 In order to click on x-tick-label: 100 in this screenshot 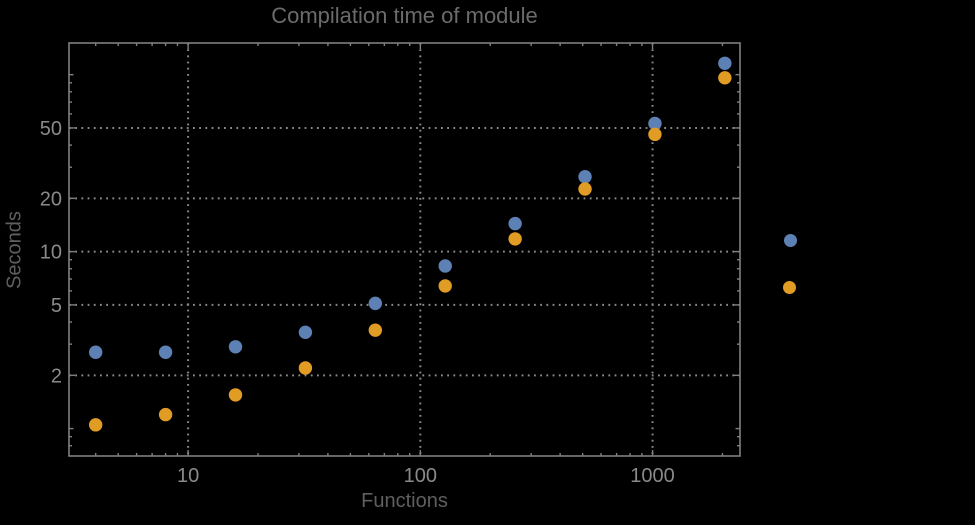, I will do `click(420, 476)`.